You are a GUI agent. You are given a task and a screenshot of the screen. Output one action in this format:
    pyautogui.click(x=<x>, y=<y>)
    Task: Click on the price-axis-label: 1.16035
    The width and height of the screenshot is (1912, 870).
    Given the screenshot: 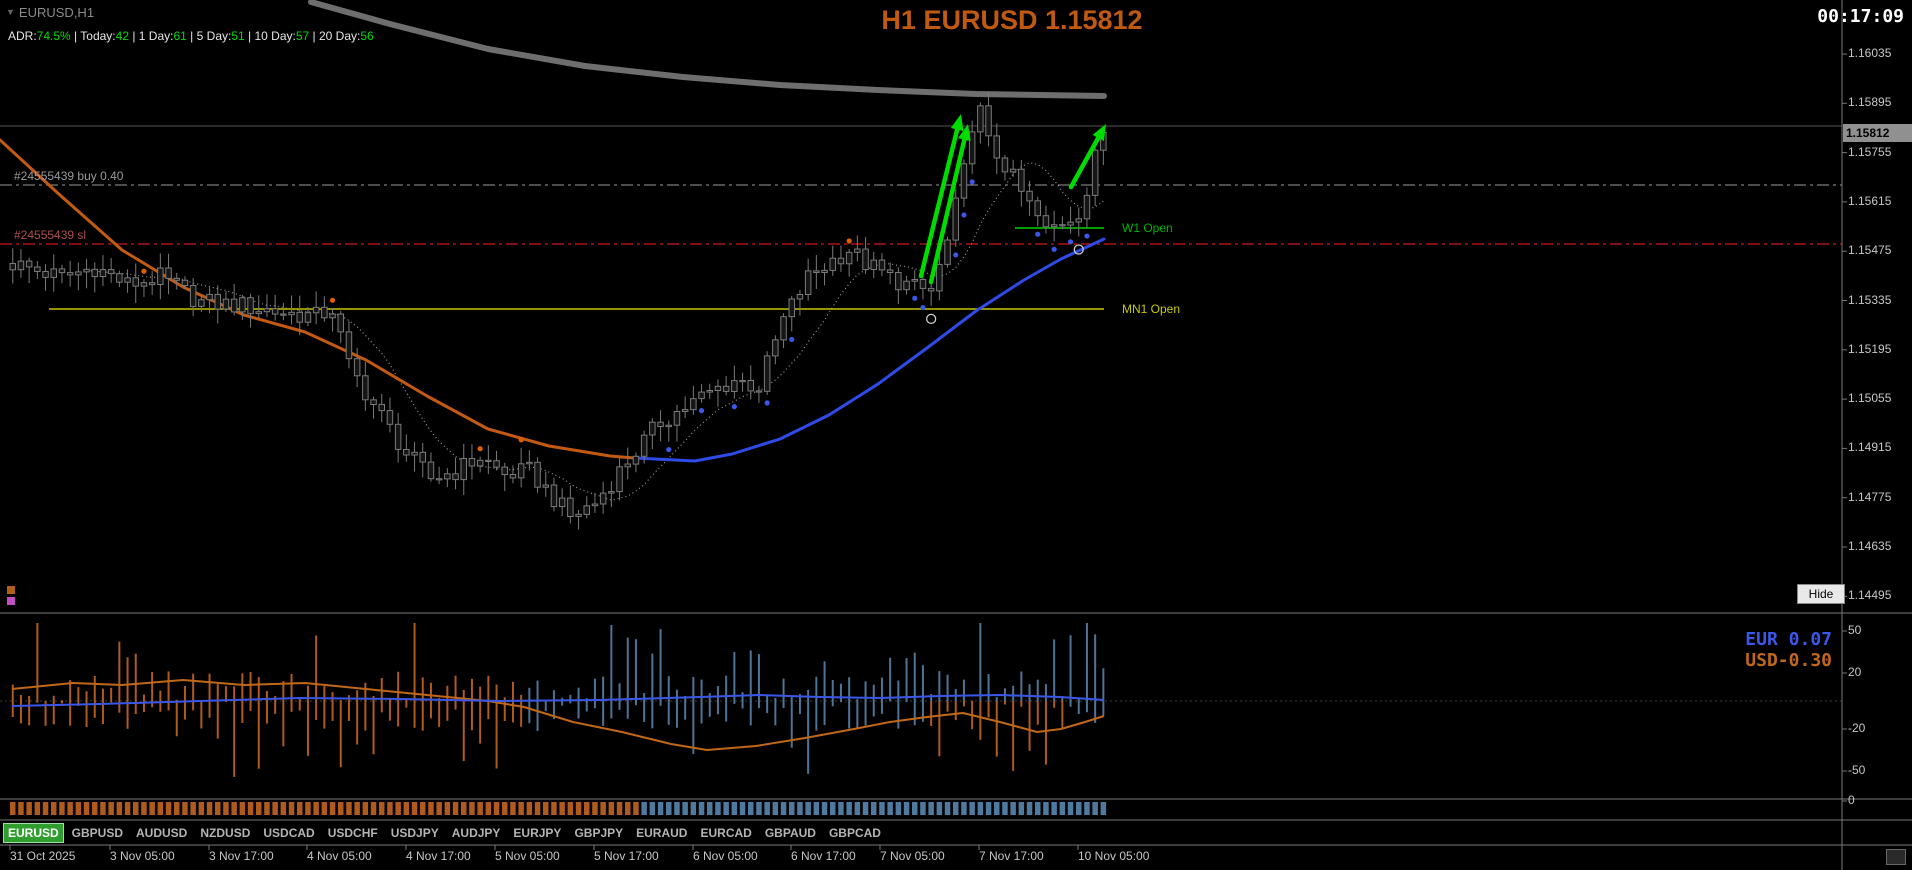 What is the action you would take?
    pyautogui.click(x=1870, y=53)
    